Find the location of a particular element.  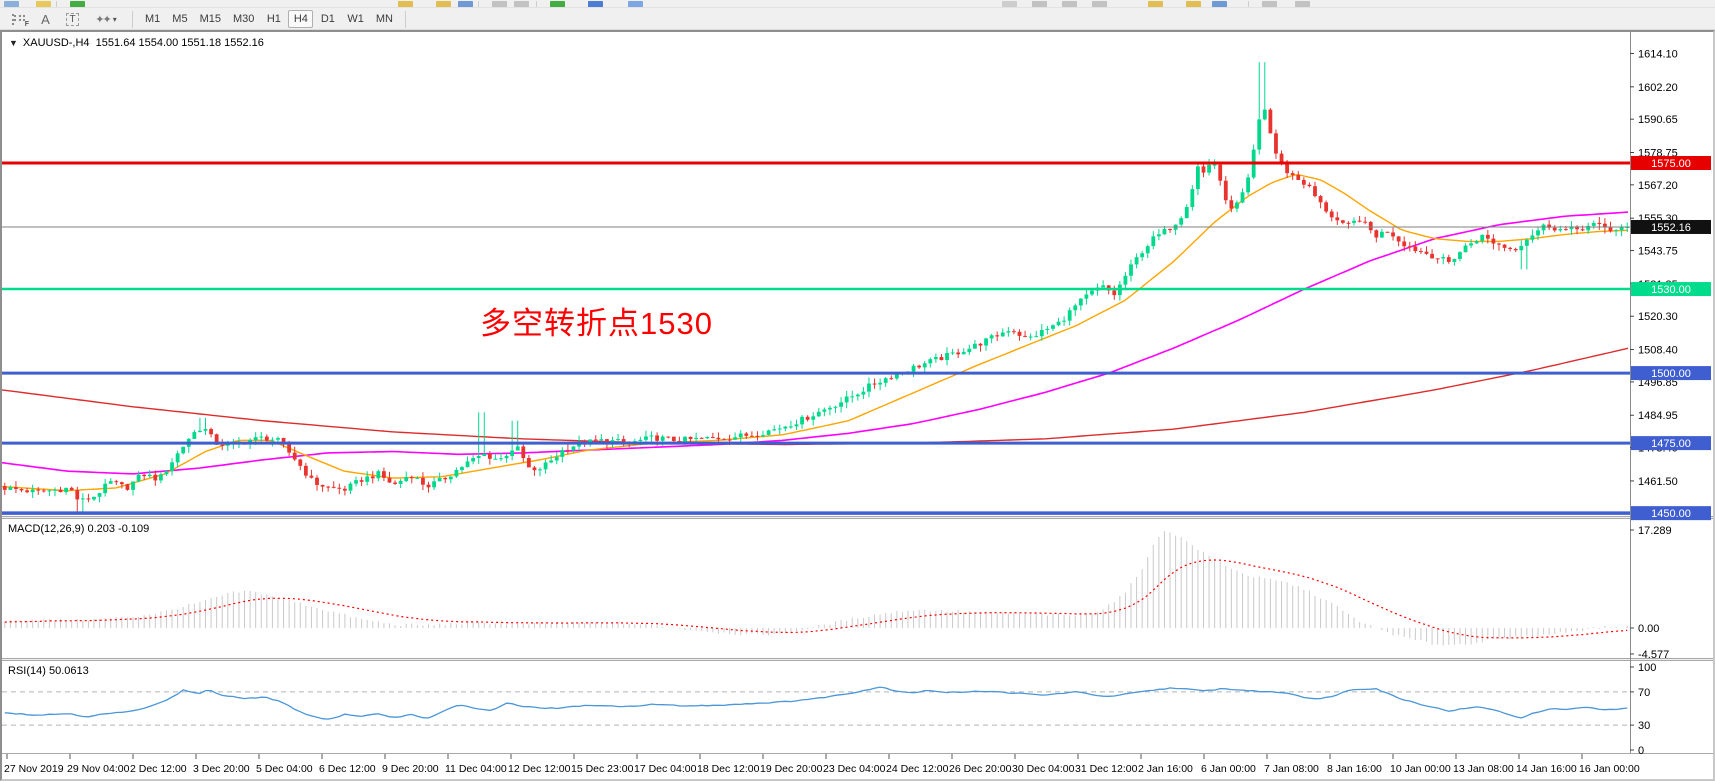

svg-text: 18 Dec 12:00 is located at coordinates (728, 769).